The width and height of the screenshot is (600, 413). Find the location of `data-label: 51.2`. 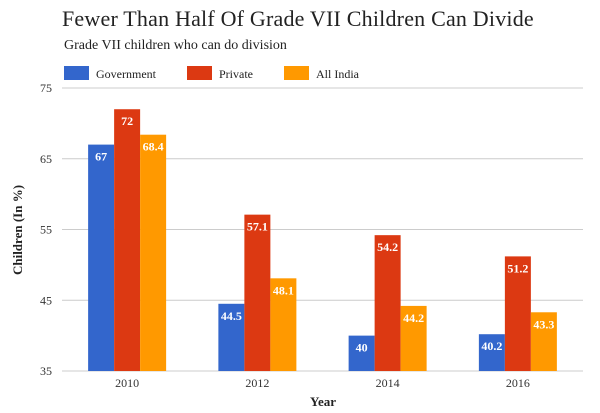

data-label: 51.2 is located at coordinates (517, 268).